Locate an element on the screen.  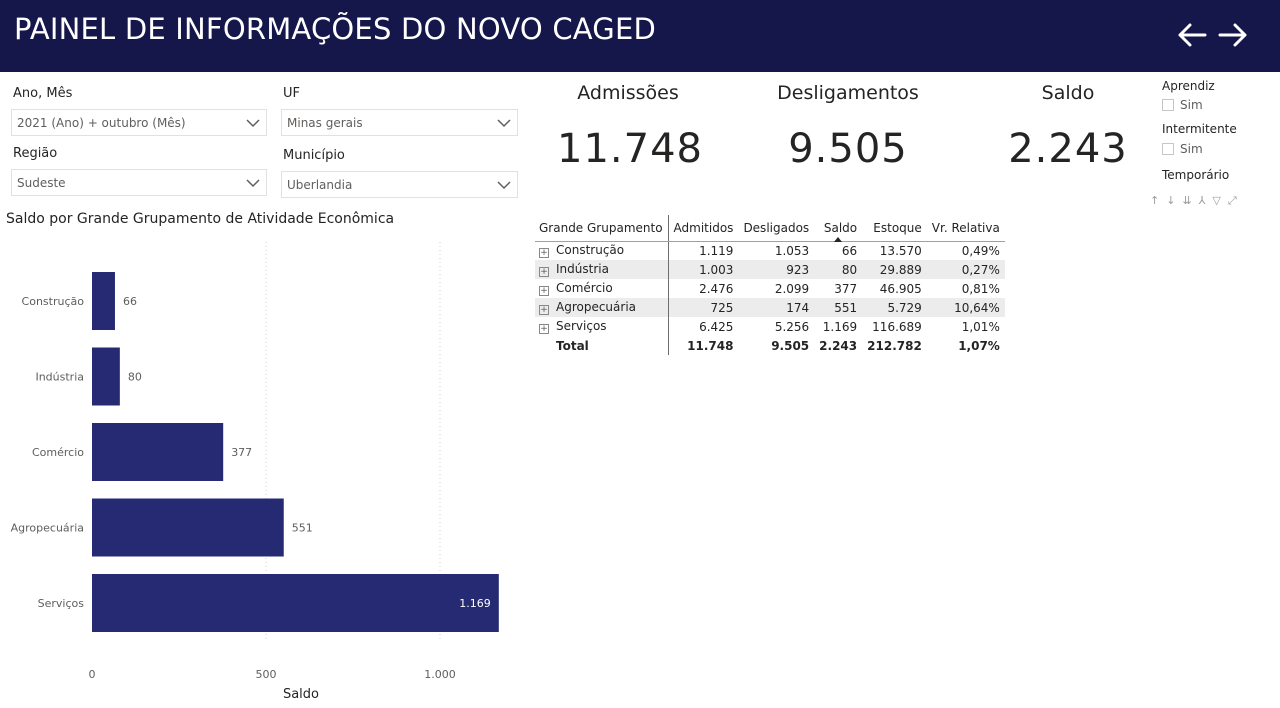
aprendiz-title: Aprendiz is located at coordinates (1188, 86).